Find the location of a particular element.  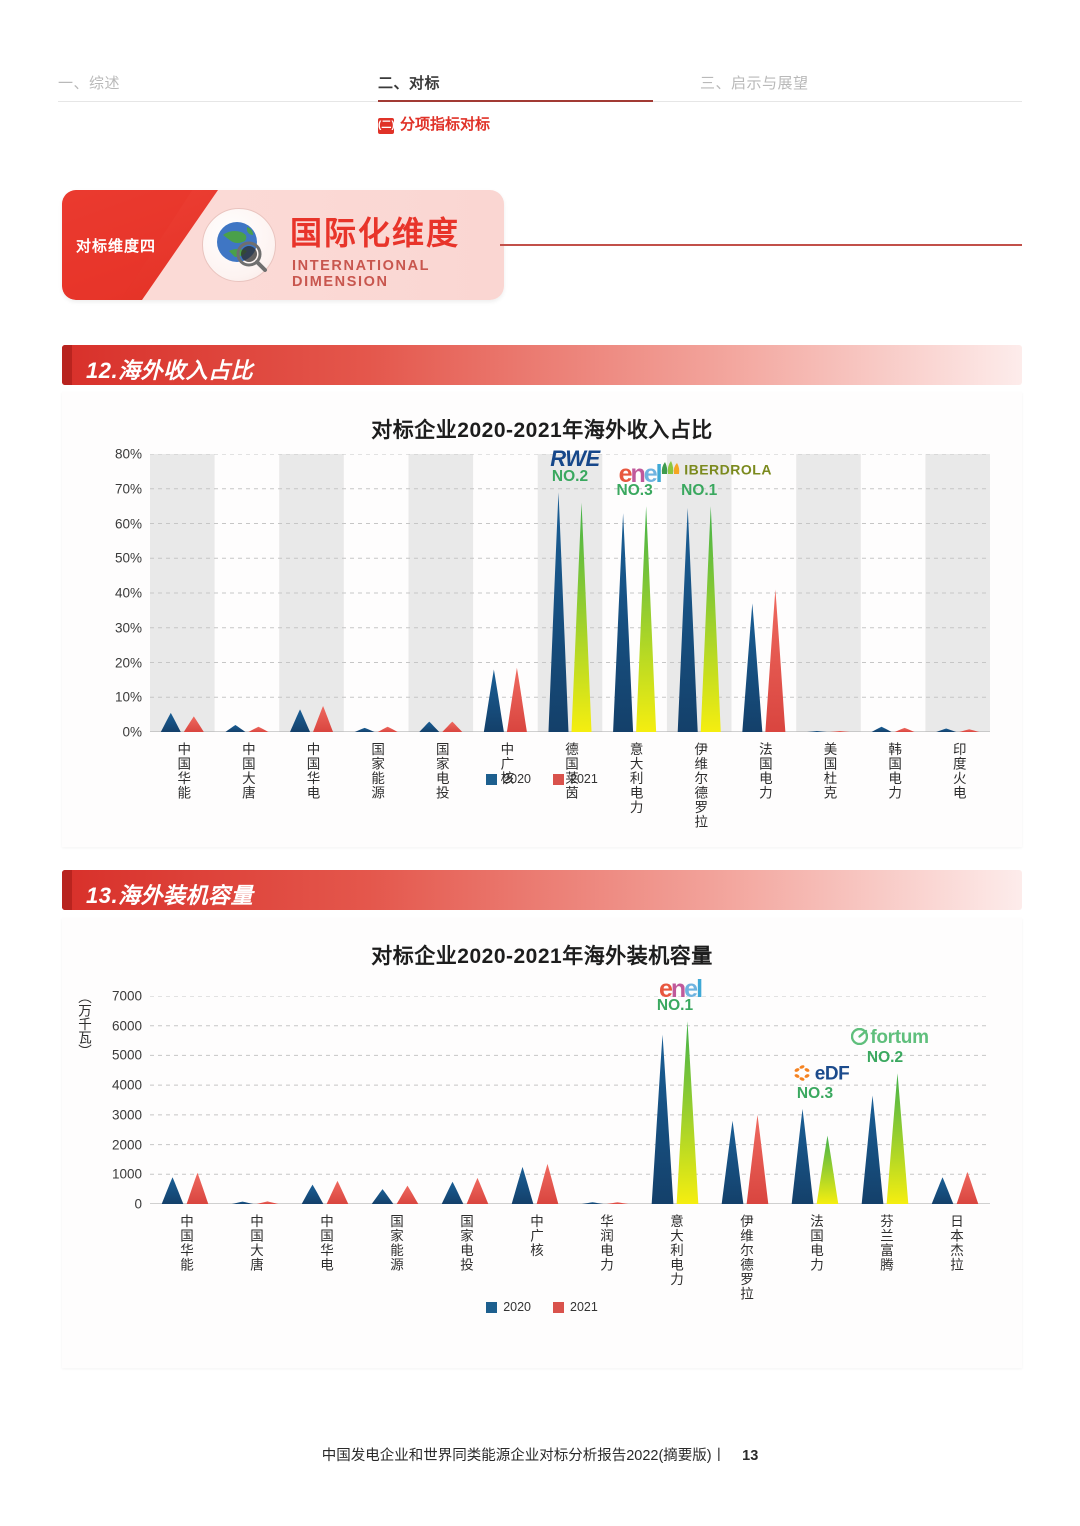

legend-item-2021: 2021 is located at coordinates (575, 779).